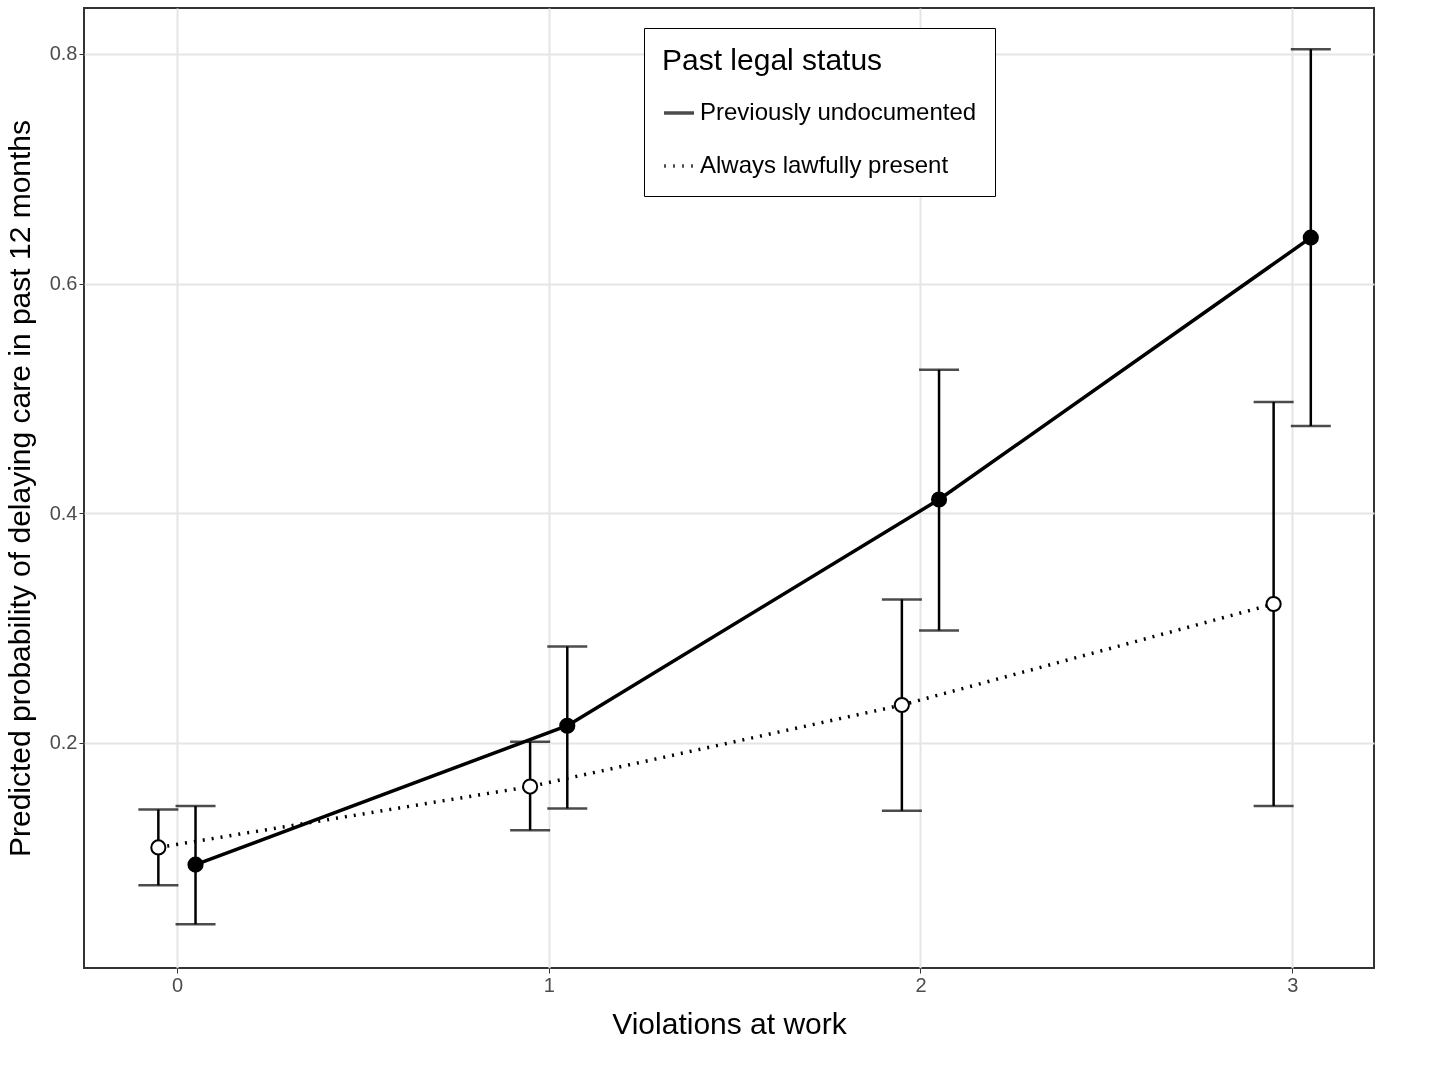  What do you see at coordinates (730, 1023) in the screenshot?
I see `x-axis-title: Violations at work` at bounding box center [730, 1023].